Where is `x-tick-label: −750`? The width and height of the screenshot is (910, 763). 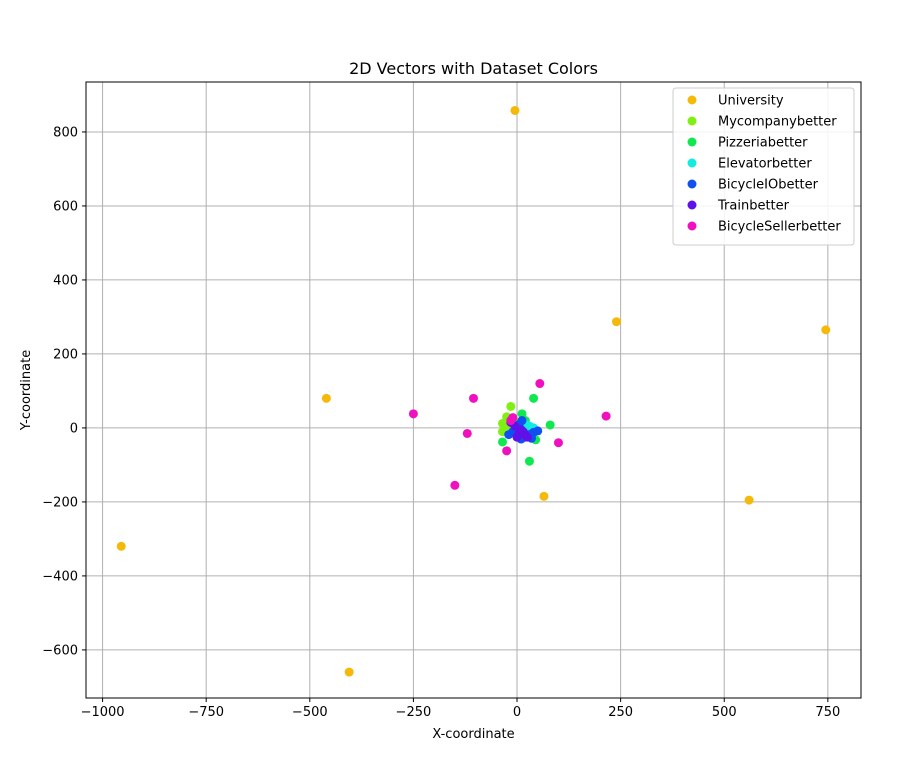
x-tick-label: −750 is located at coordinates (206, 712).